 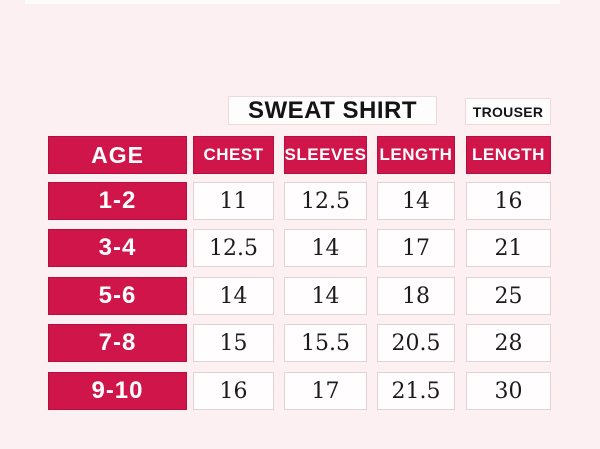 I want to click on sweatshirt-title: SWEAT SHIRT, so click(x=332, y=110).